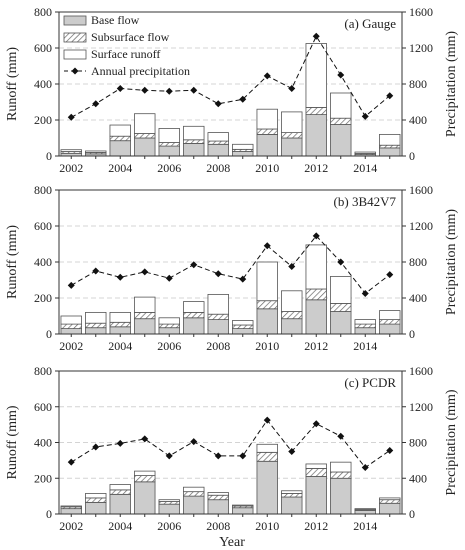  I want to click on y2-axis-label: Precipitation (mm), so click(451, 84).